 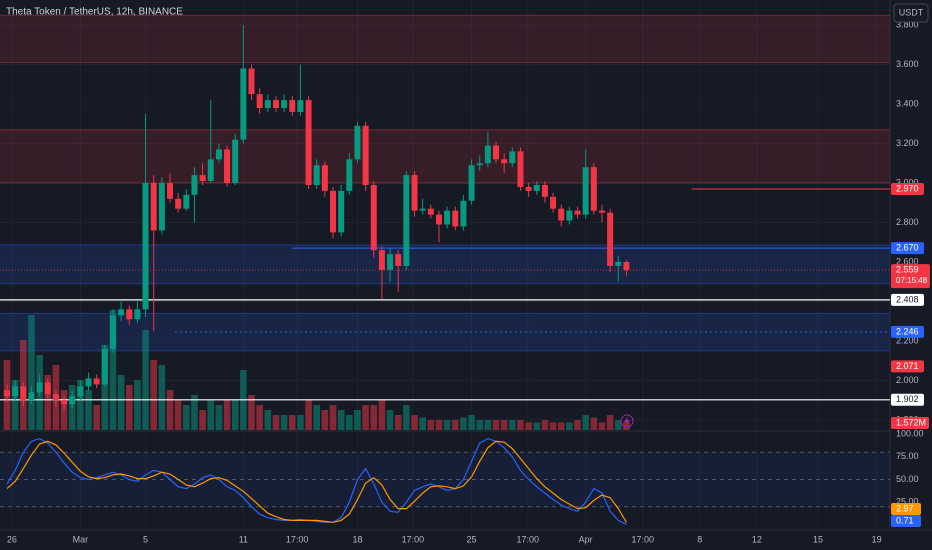 I want to click on currency-label: USDT, so click(x=911, y=12).